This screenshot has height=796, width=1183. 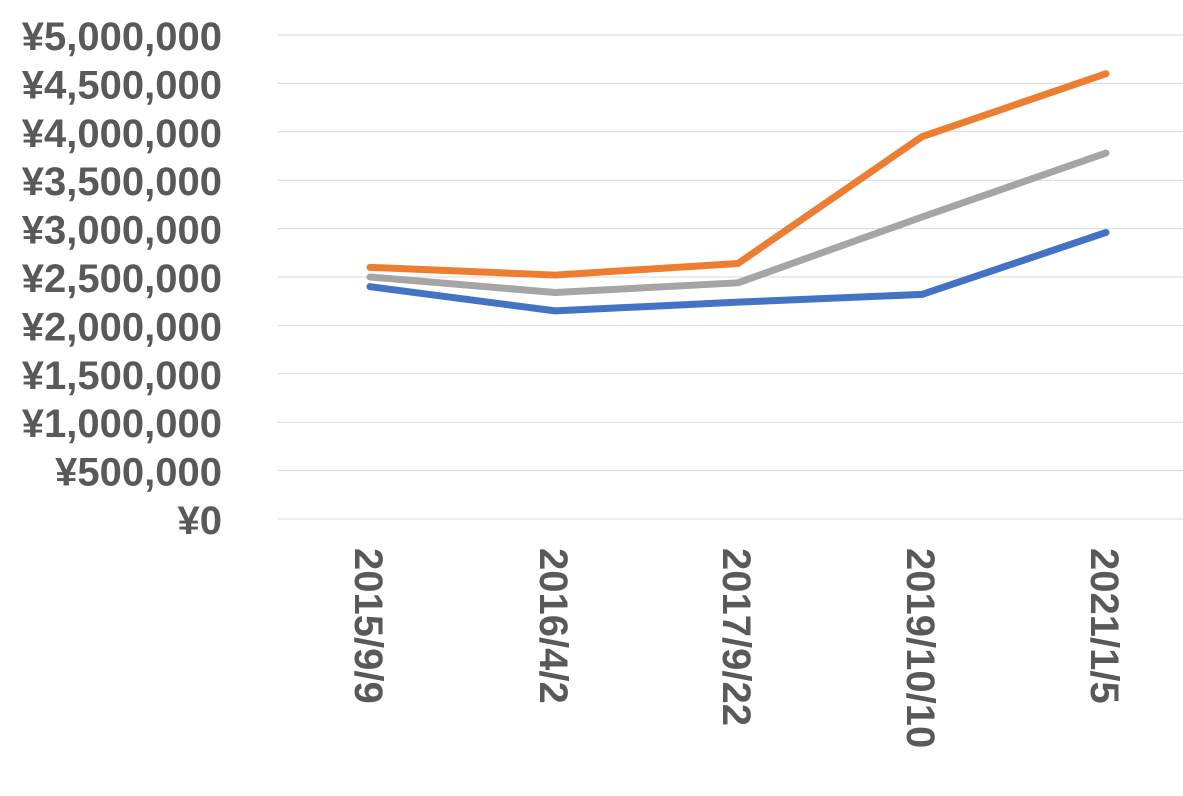 What do you see at coordinates (122, 134) in the screenshot?
I see `y-tick-label: ¥4,000,000` at bounding box center [122, 134].